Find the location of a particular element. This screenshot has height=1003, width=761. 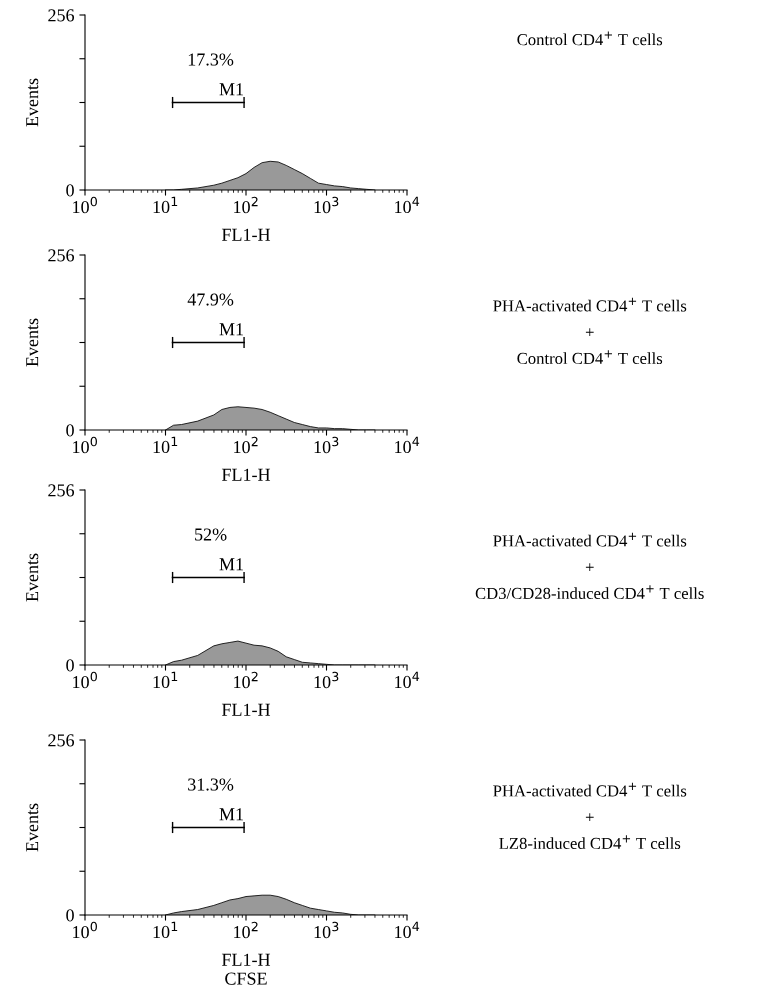

text: CD3/CD28-induced CD4$^{+}$ T cells is located at coordinates (589, 592).